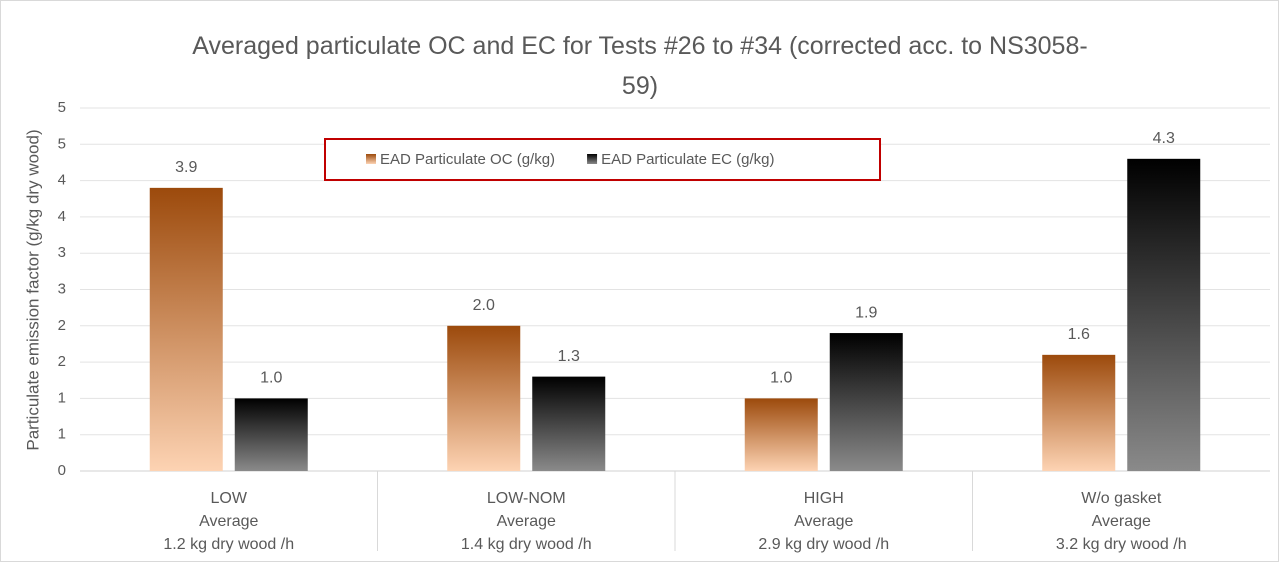  What do you see at coordinates (228, 544) in the screenshot?
I see `x-tick-label: 1.2 kg dry wood /h` at bounding box center [228, 544].